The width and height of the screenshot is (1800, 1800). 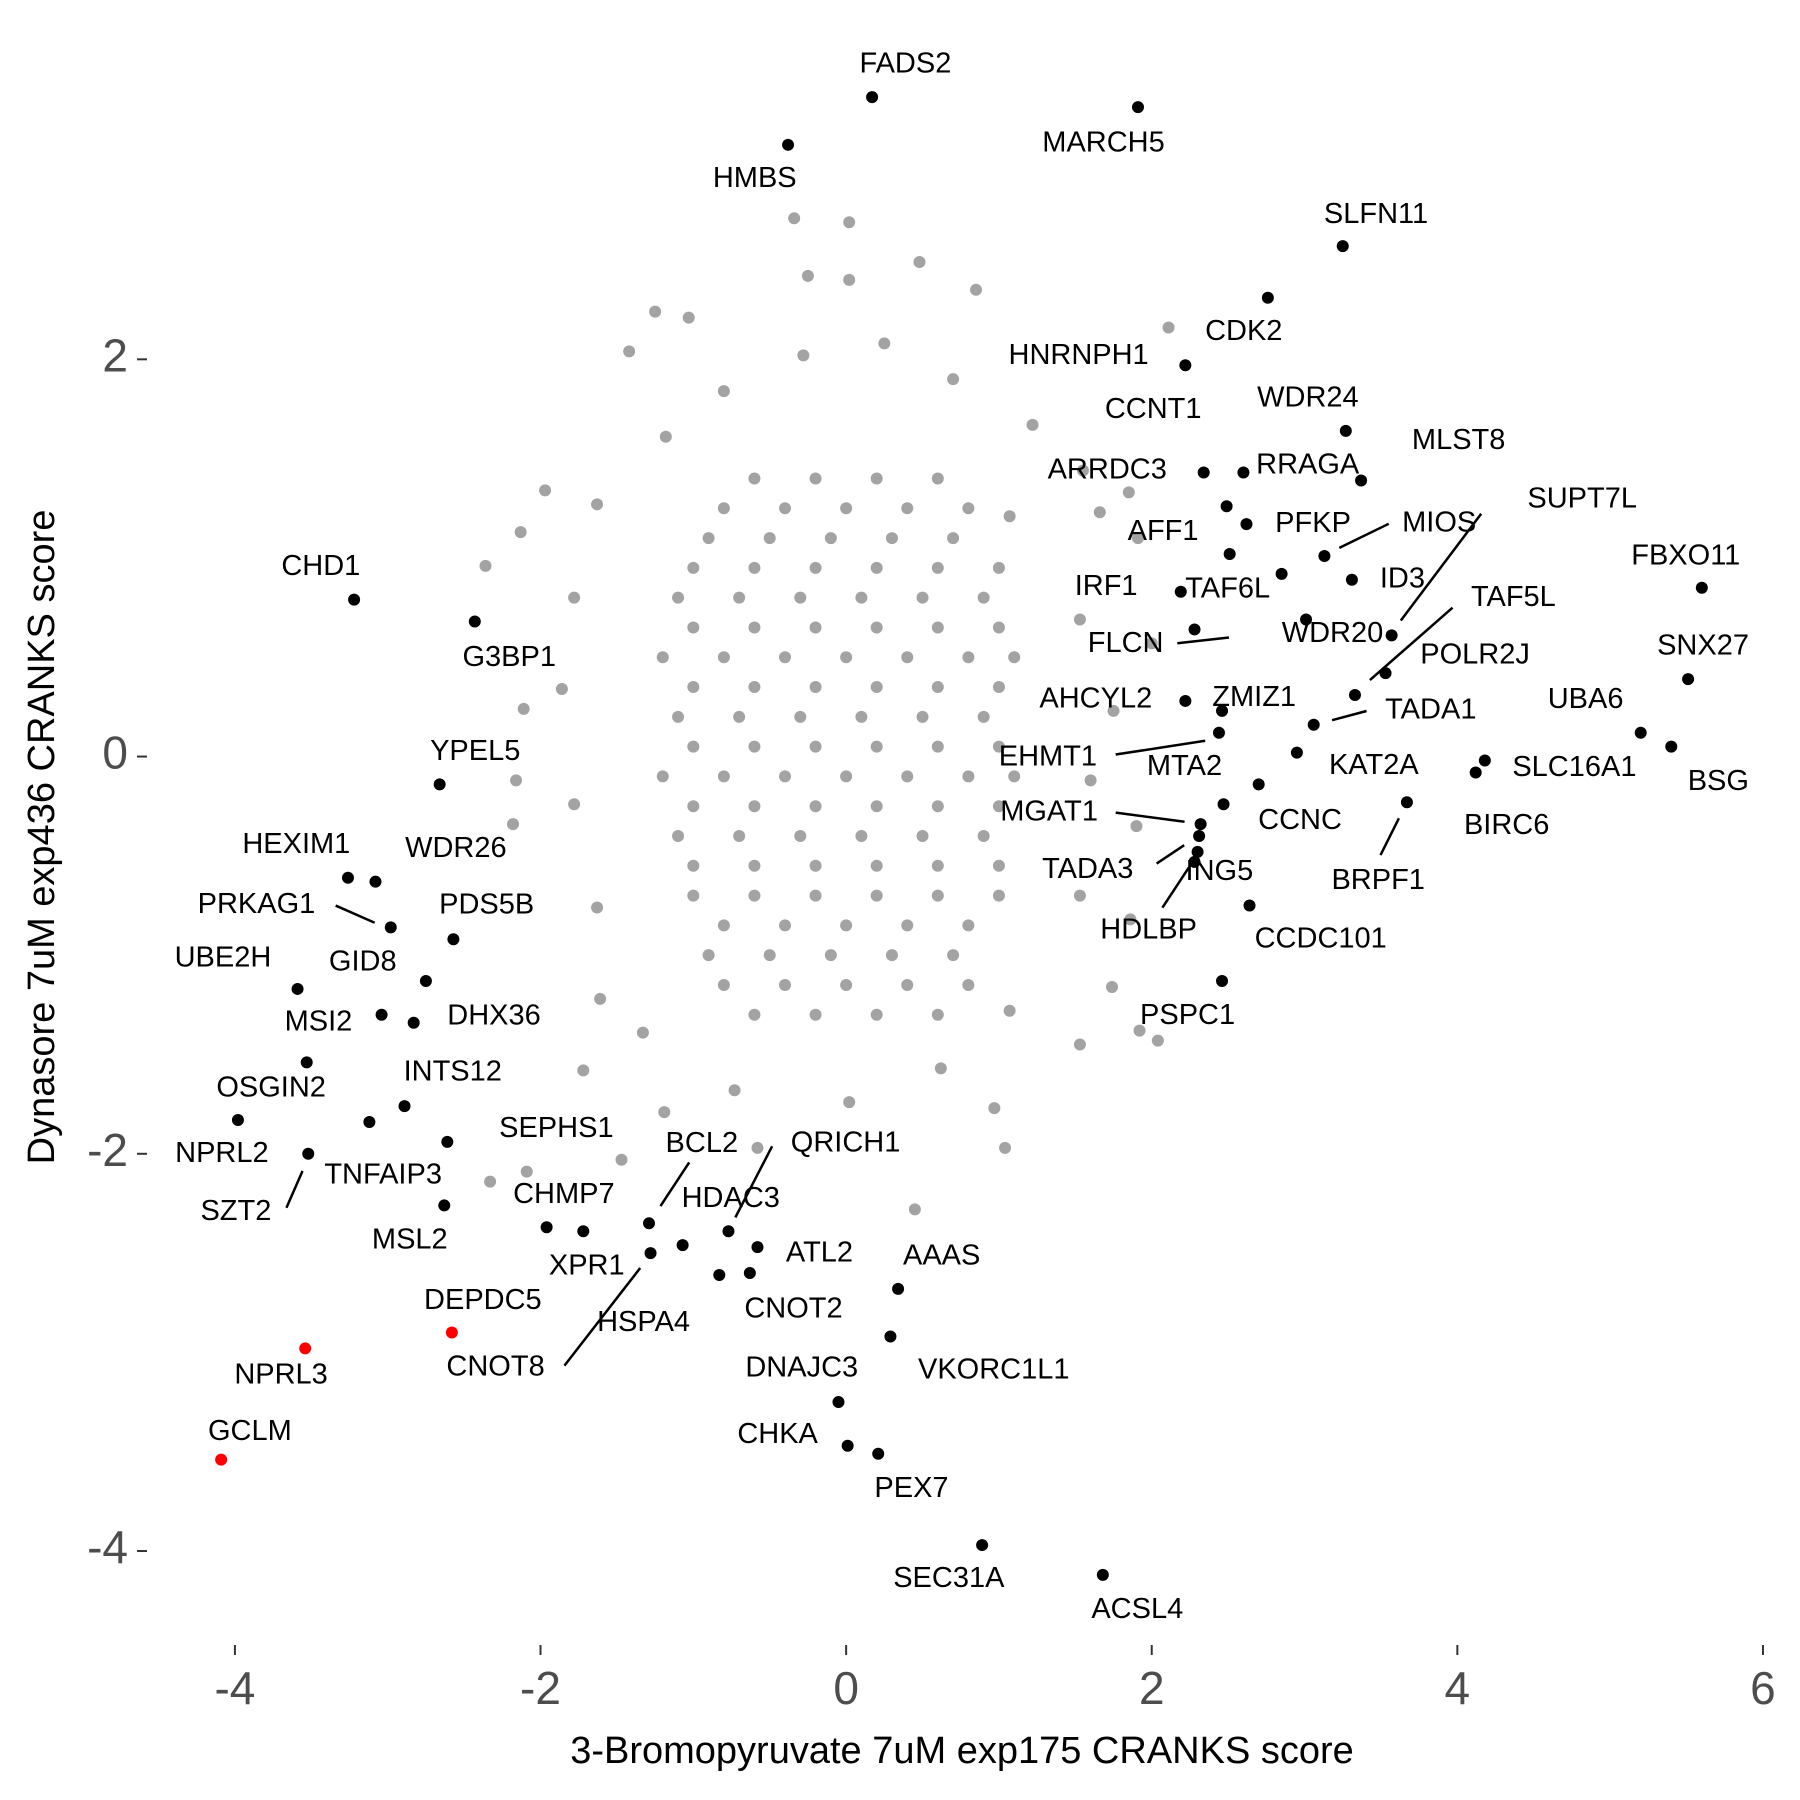 I want to click on y-axis-title: Dynasore 7uM exp436 CRANKS score, so click(x=42, y=837).